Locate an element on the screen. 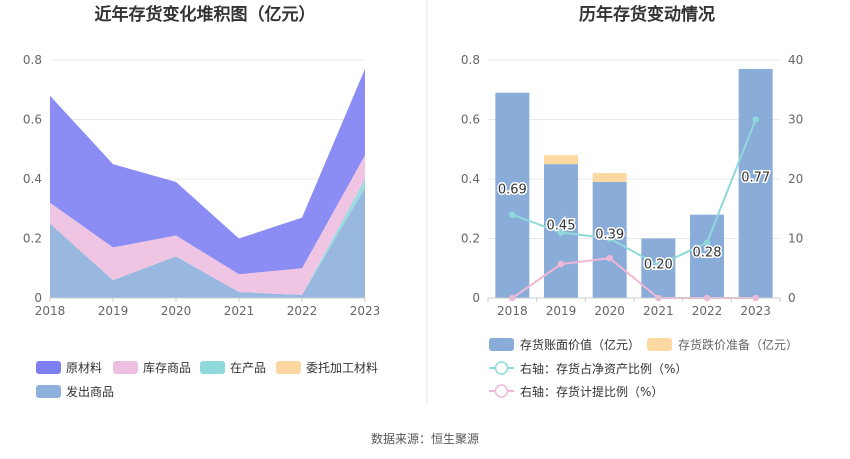 The image size is (850, 459). legend-item: 委托加工材料 is located at coordinates (327, 368).